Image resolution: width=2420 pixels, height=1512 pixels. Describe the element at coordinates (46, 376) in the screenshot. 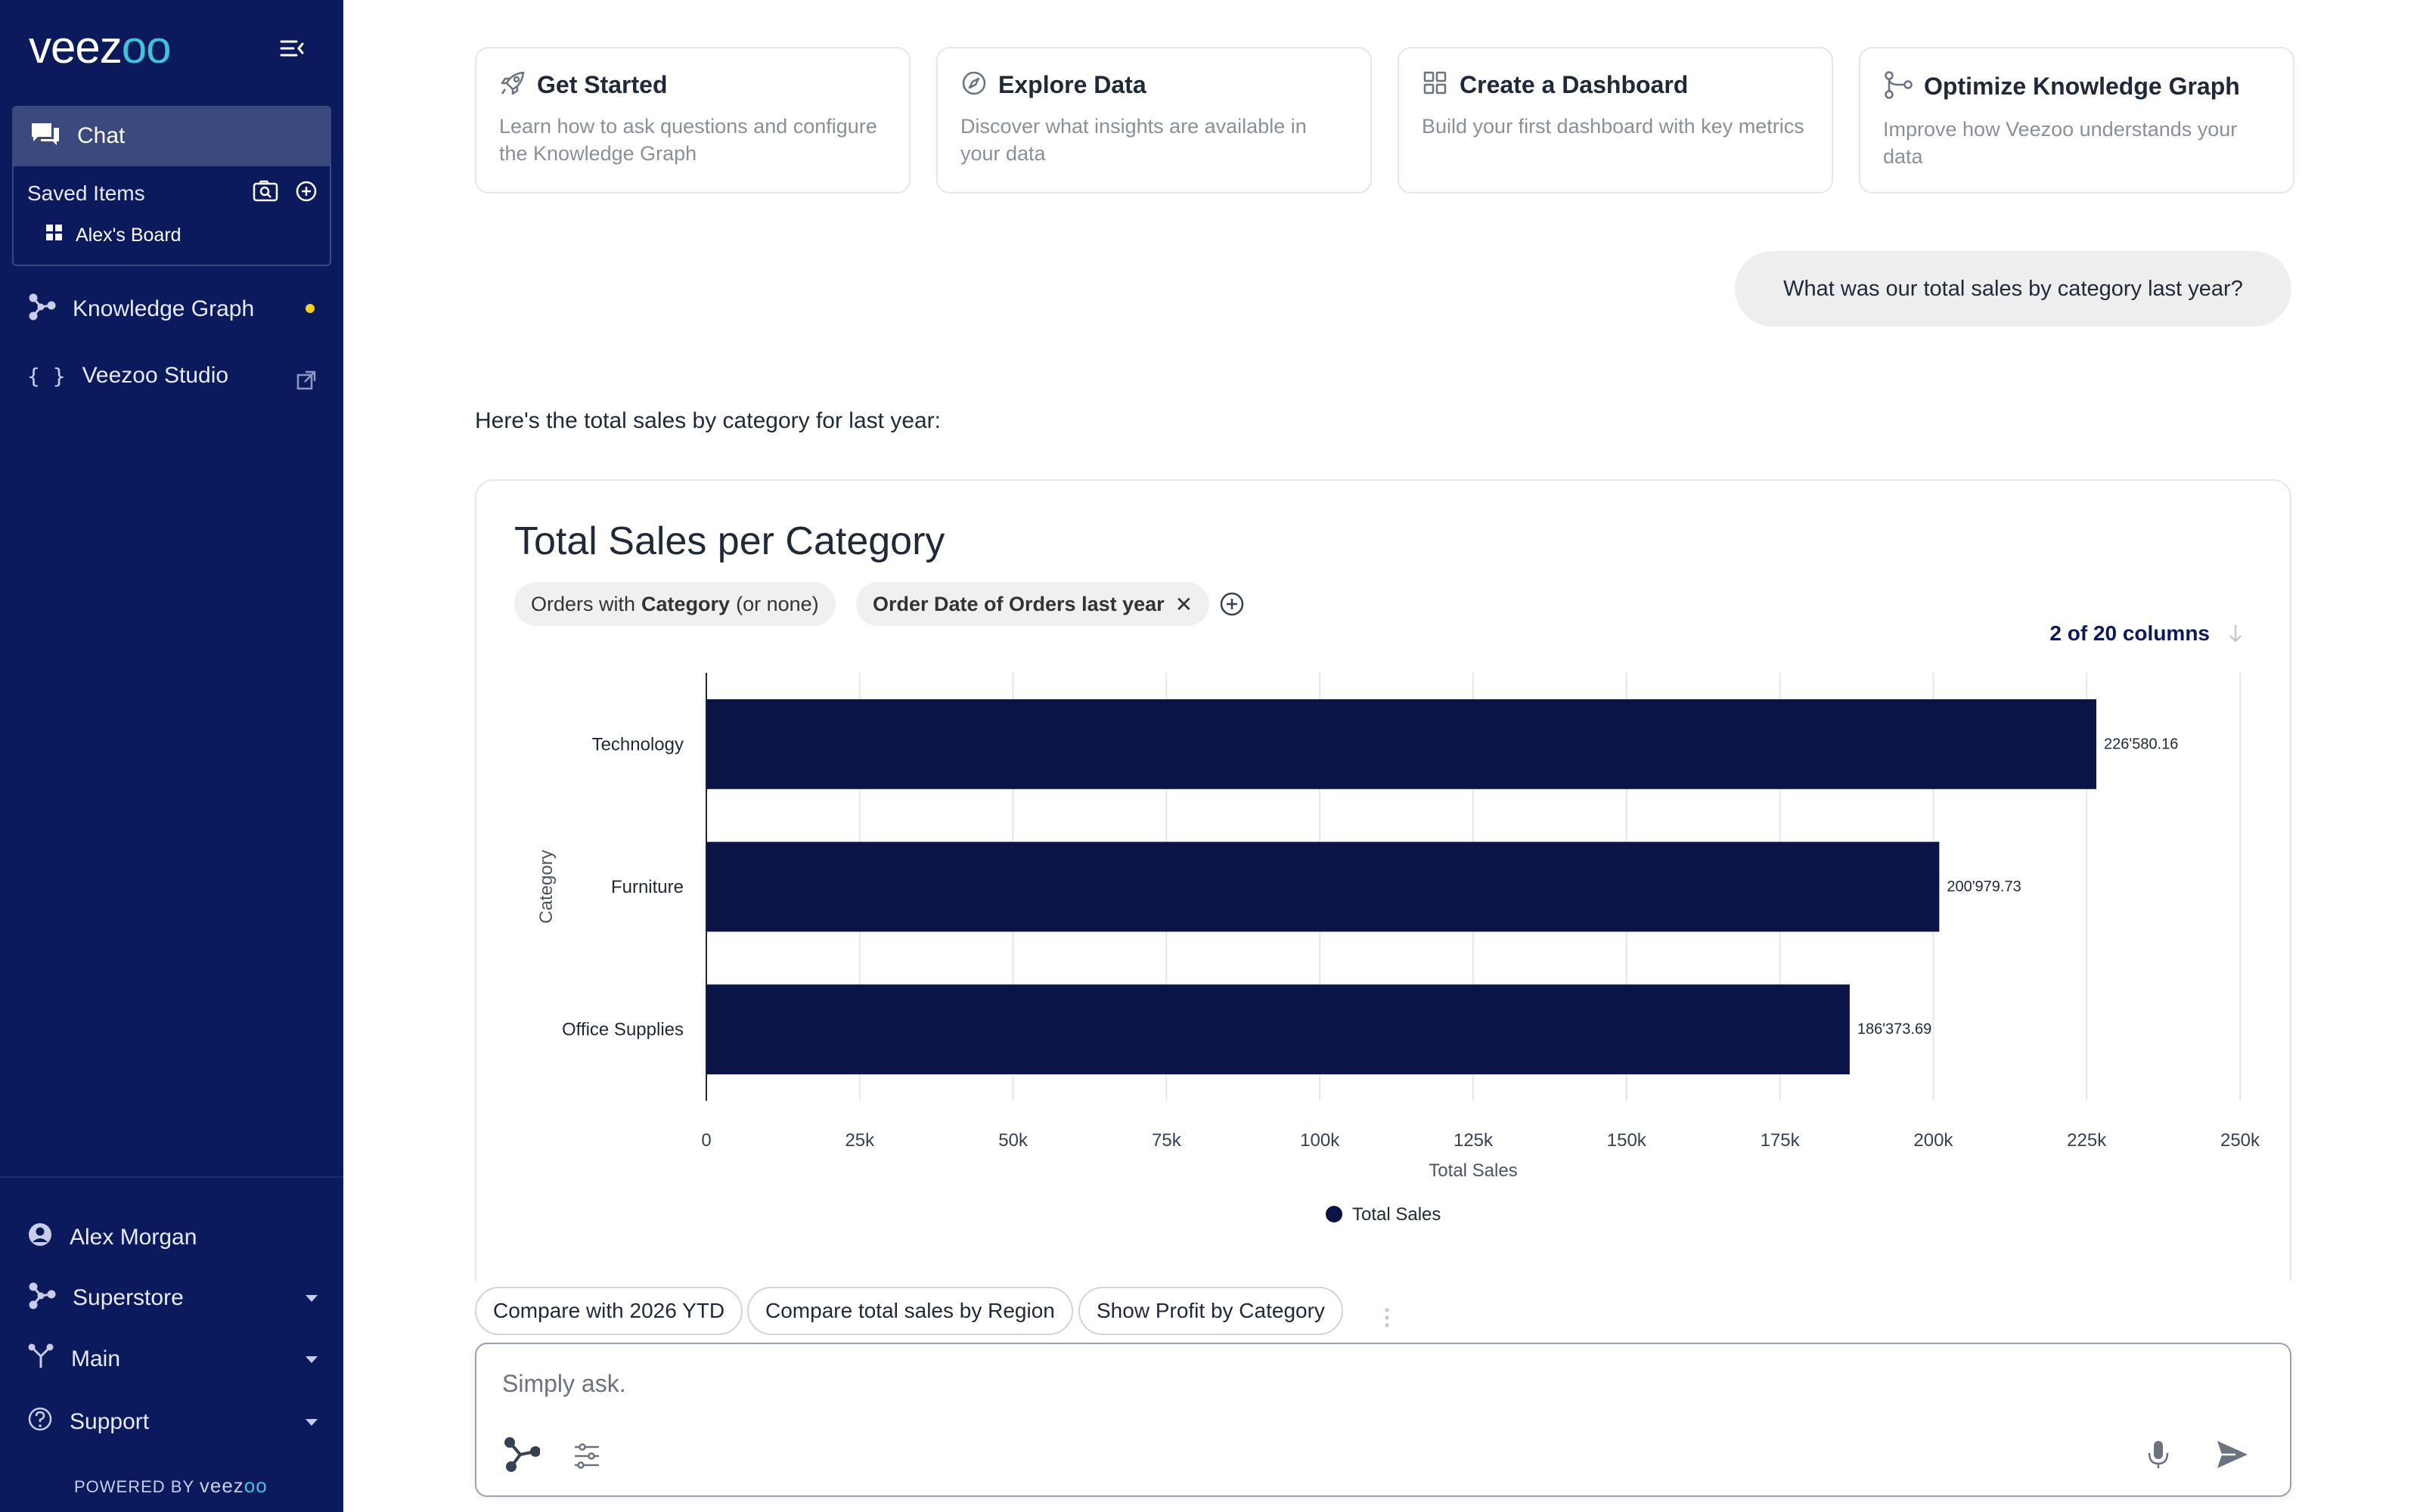

I see `code-braces-icon: { }` at that location.